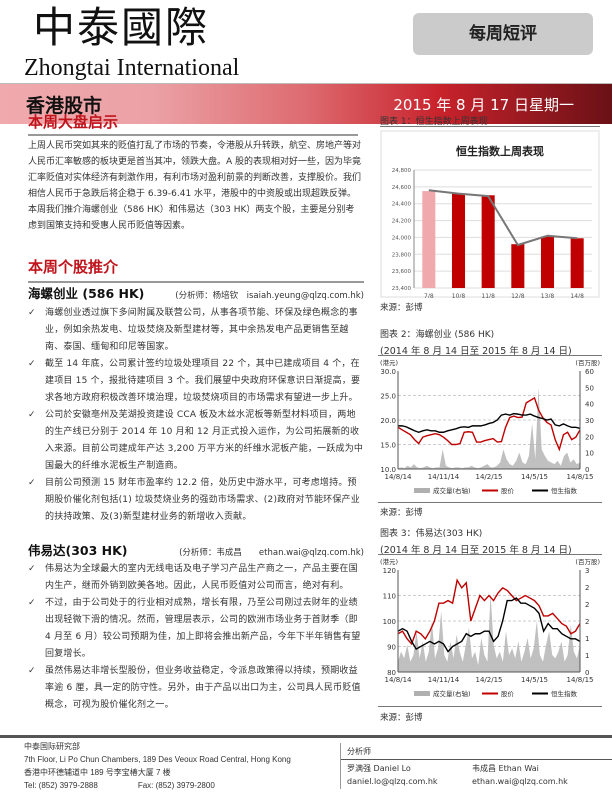 The height and width of the screenshot is (792, 612). I want to click on y2-tick-label: 10, so click(589, 454).